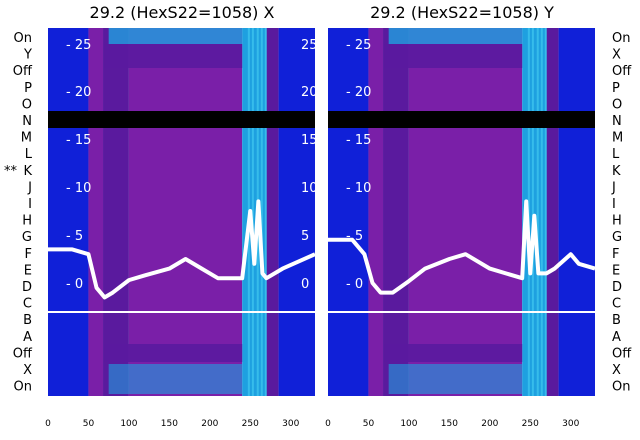  I want to click on y-tick-label-right: 10, so click(309, 188).